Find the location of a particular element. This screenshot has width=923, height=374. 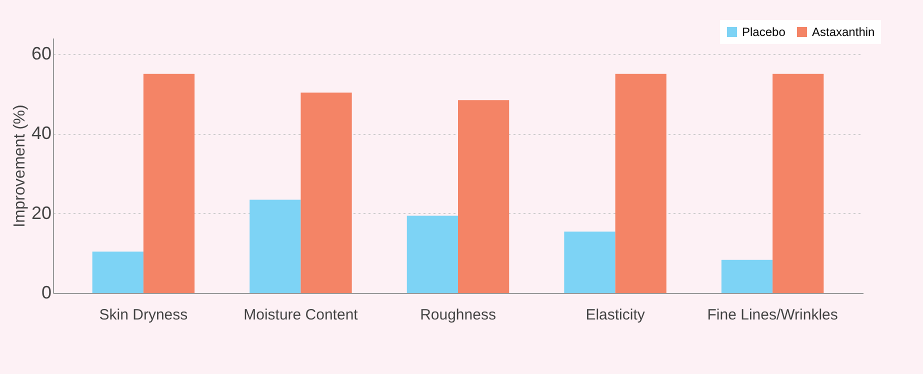

x-tick-label: Elasticity is located at coordinates (616, 315).